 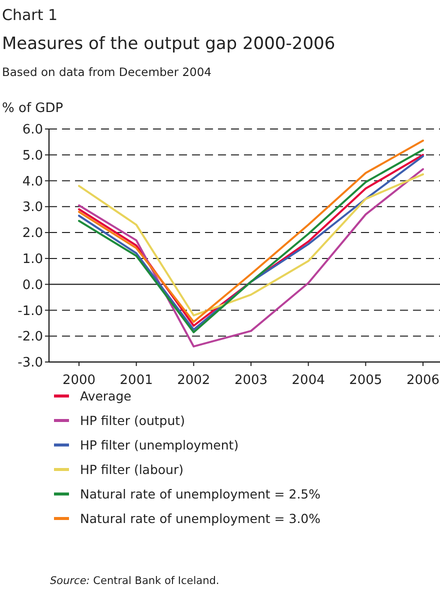 What do you see at coordinates (159, 444) in the screenshot?
I see `legend-label: HP filter (unemployment)` at bounding box center [159, 444].